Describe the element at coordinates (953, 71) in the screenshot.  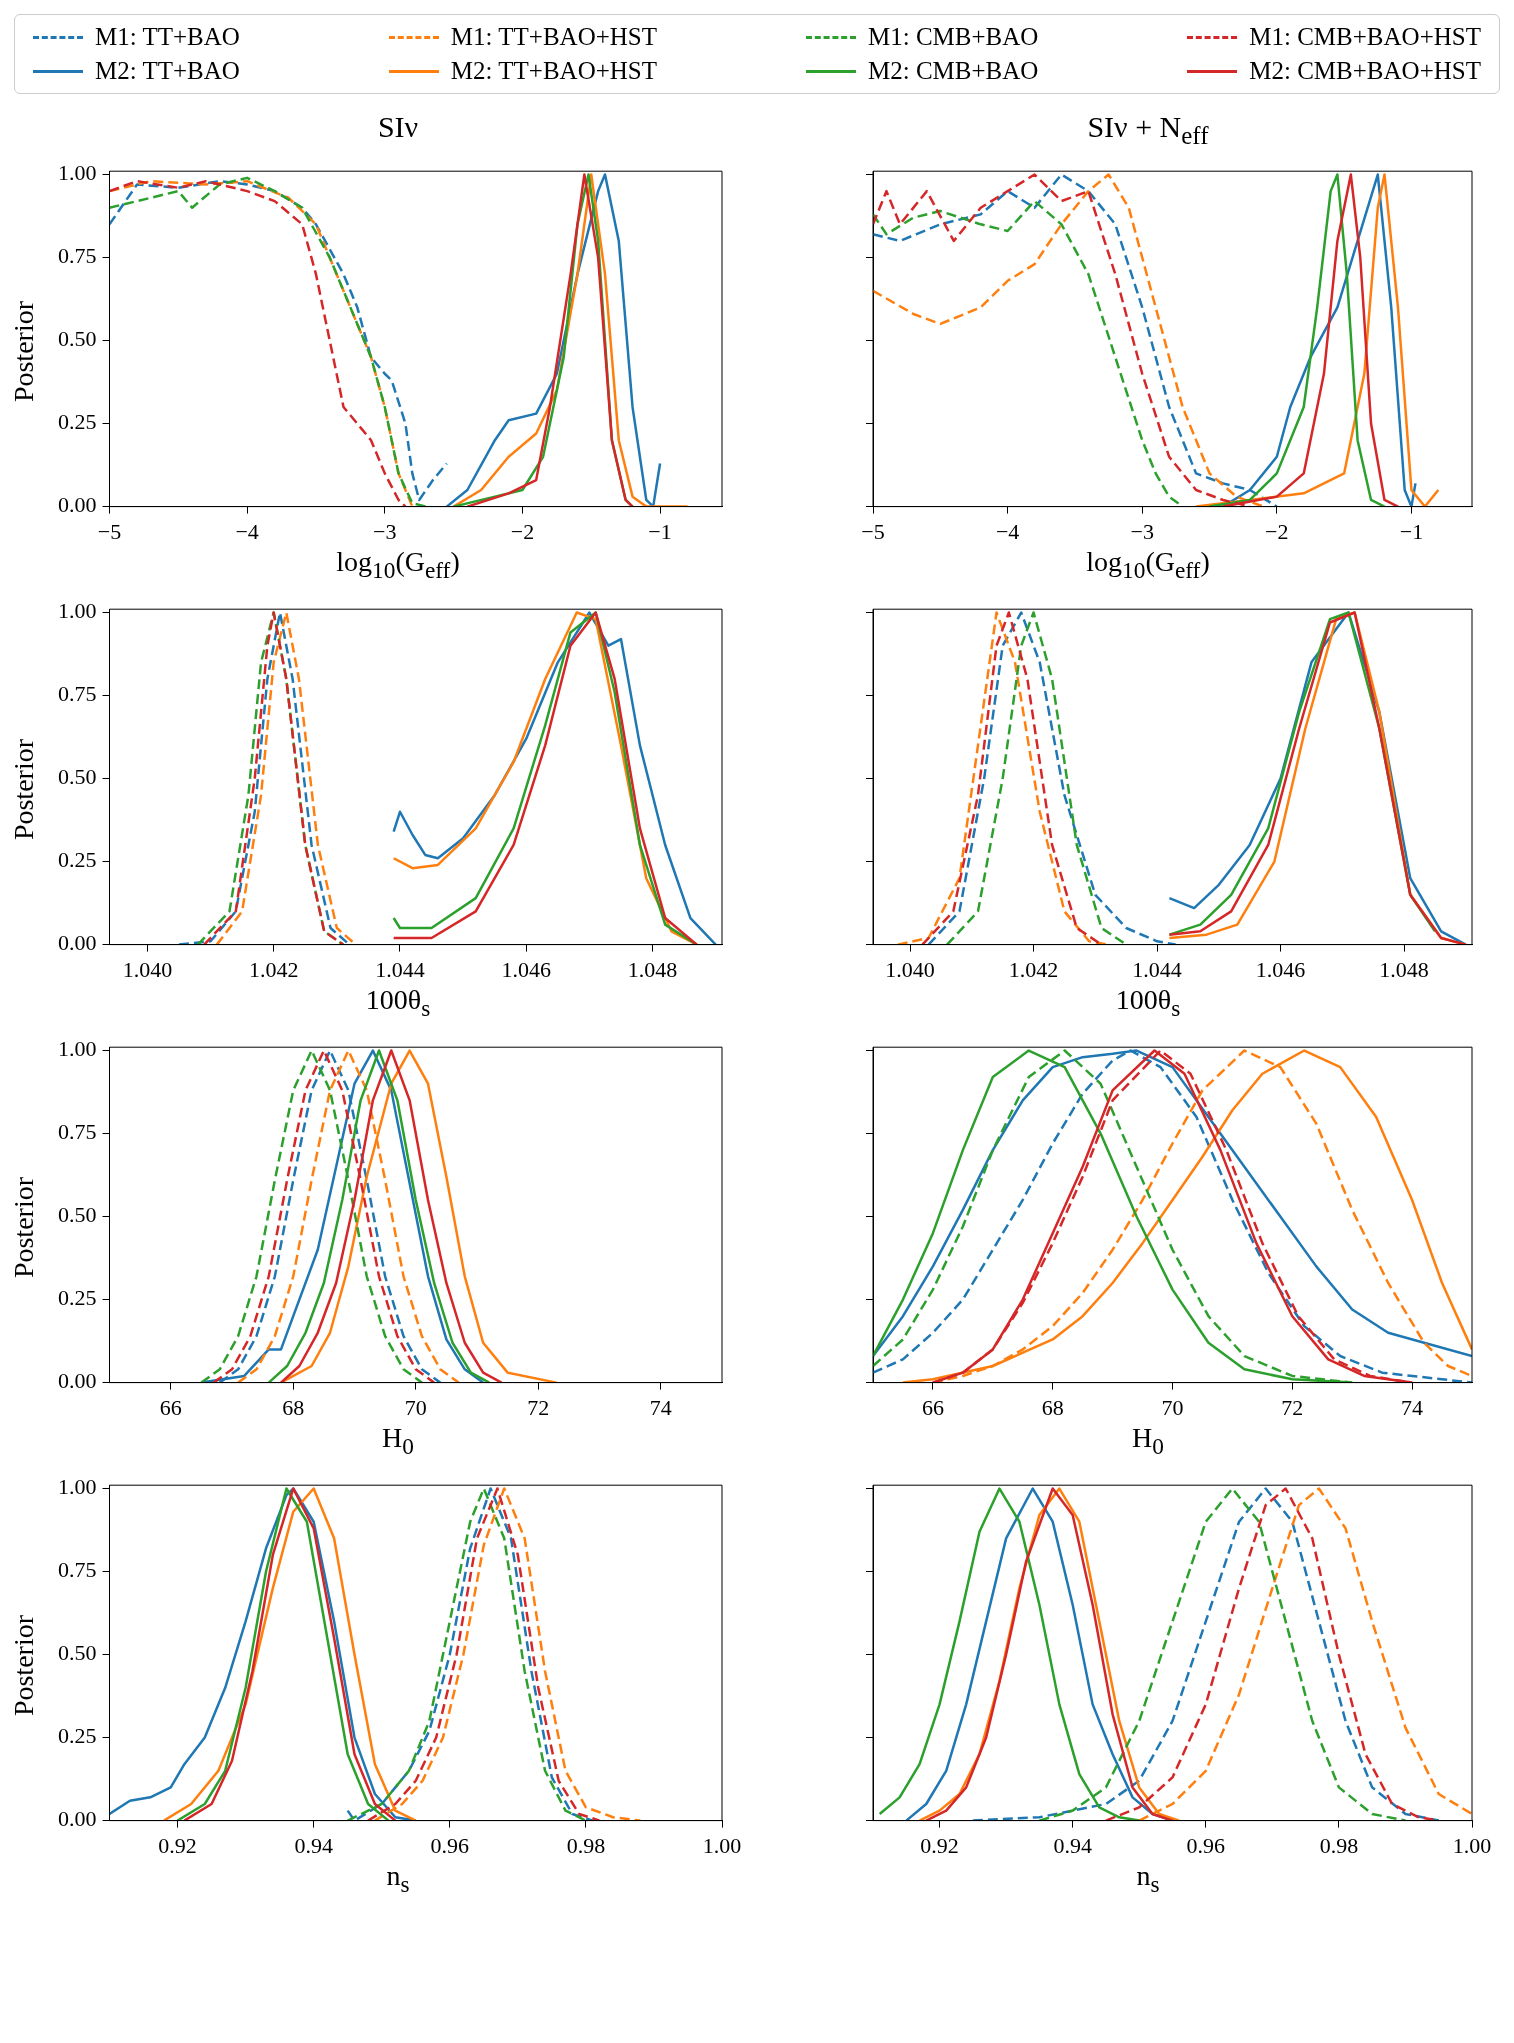
I see `legend-label: M2: CMB+BAO` at that location.